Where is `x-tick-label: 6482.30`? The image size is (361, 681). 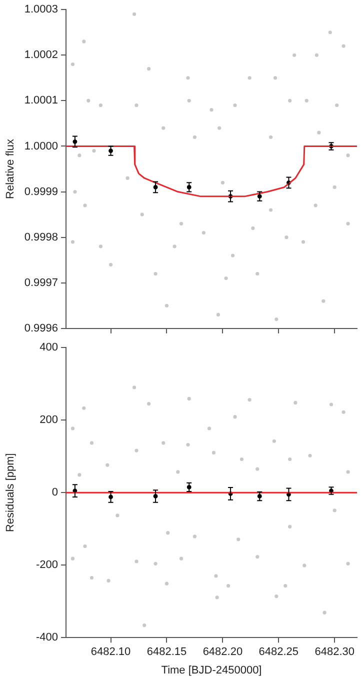
x-tick-label: 6482.30 is located at coordinates (334, 652).